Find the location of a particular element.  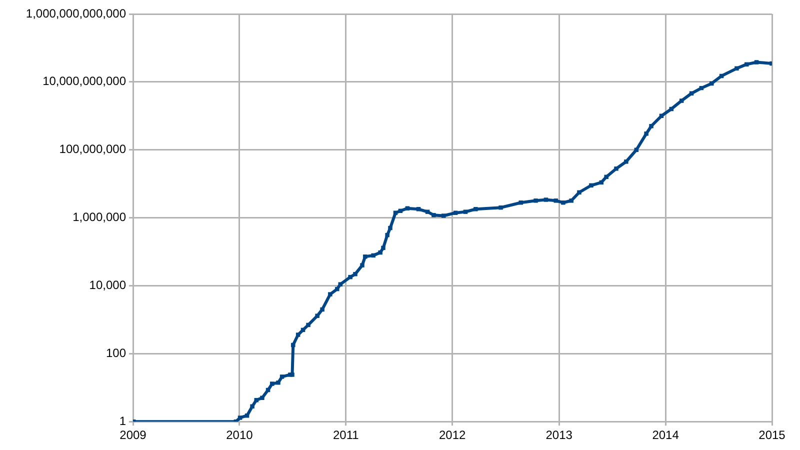

x-tick-label: 2012 is located at coordinates (452, 435).